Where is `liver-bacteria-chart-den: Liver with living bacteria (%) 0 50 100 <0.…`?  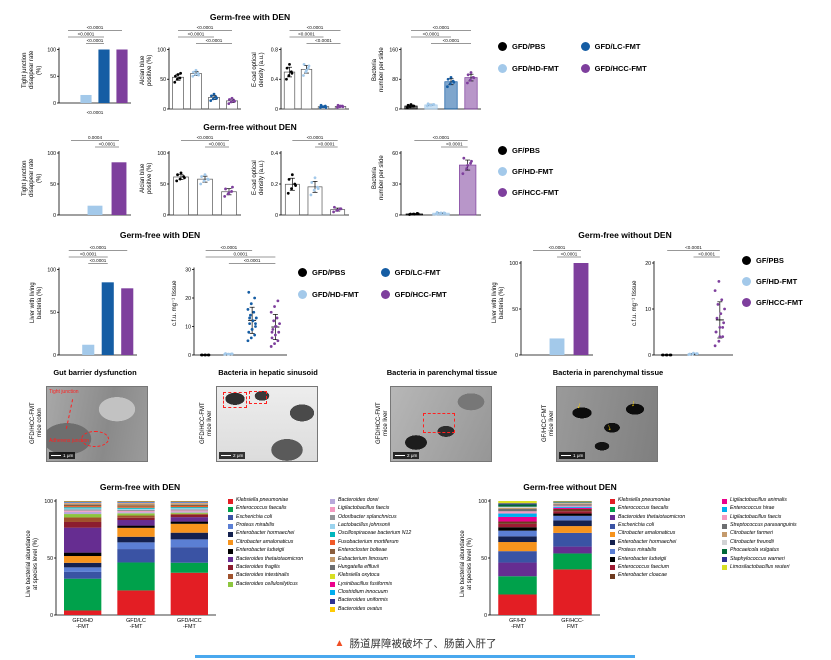 liver-bacteria-chart-den: Liver with living bacteria (%) 0 50 100 <0.… is located at coordinates (85, 303).